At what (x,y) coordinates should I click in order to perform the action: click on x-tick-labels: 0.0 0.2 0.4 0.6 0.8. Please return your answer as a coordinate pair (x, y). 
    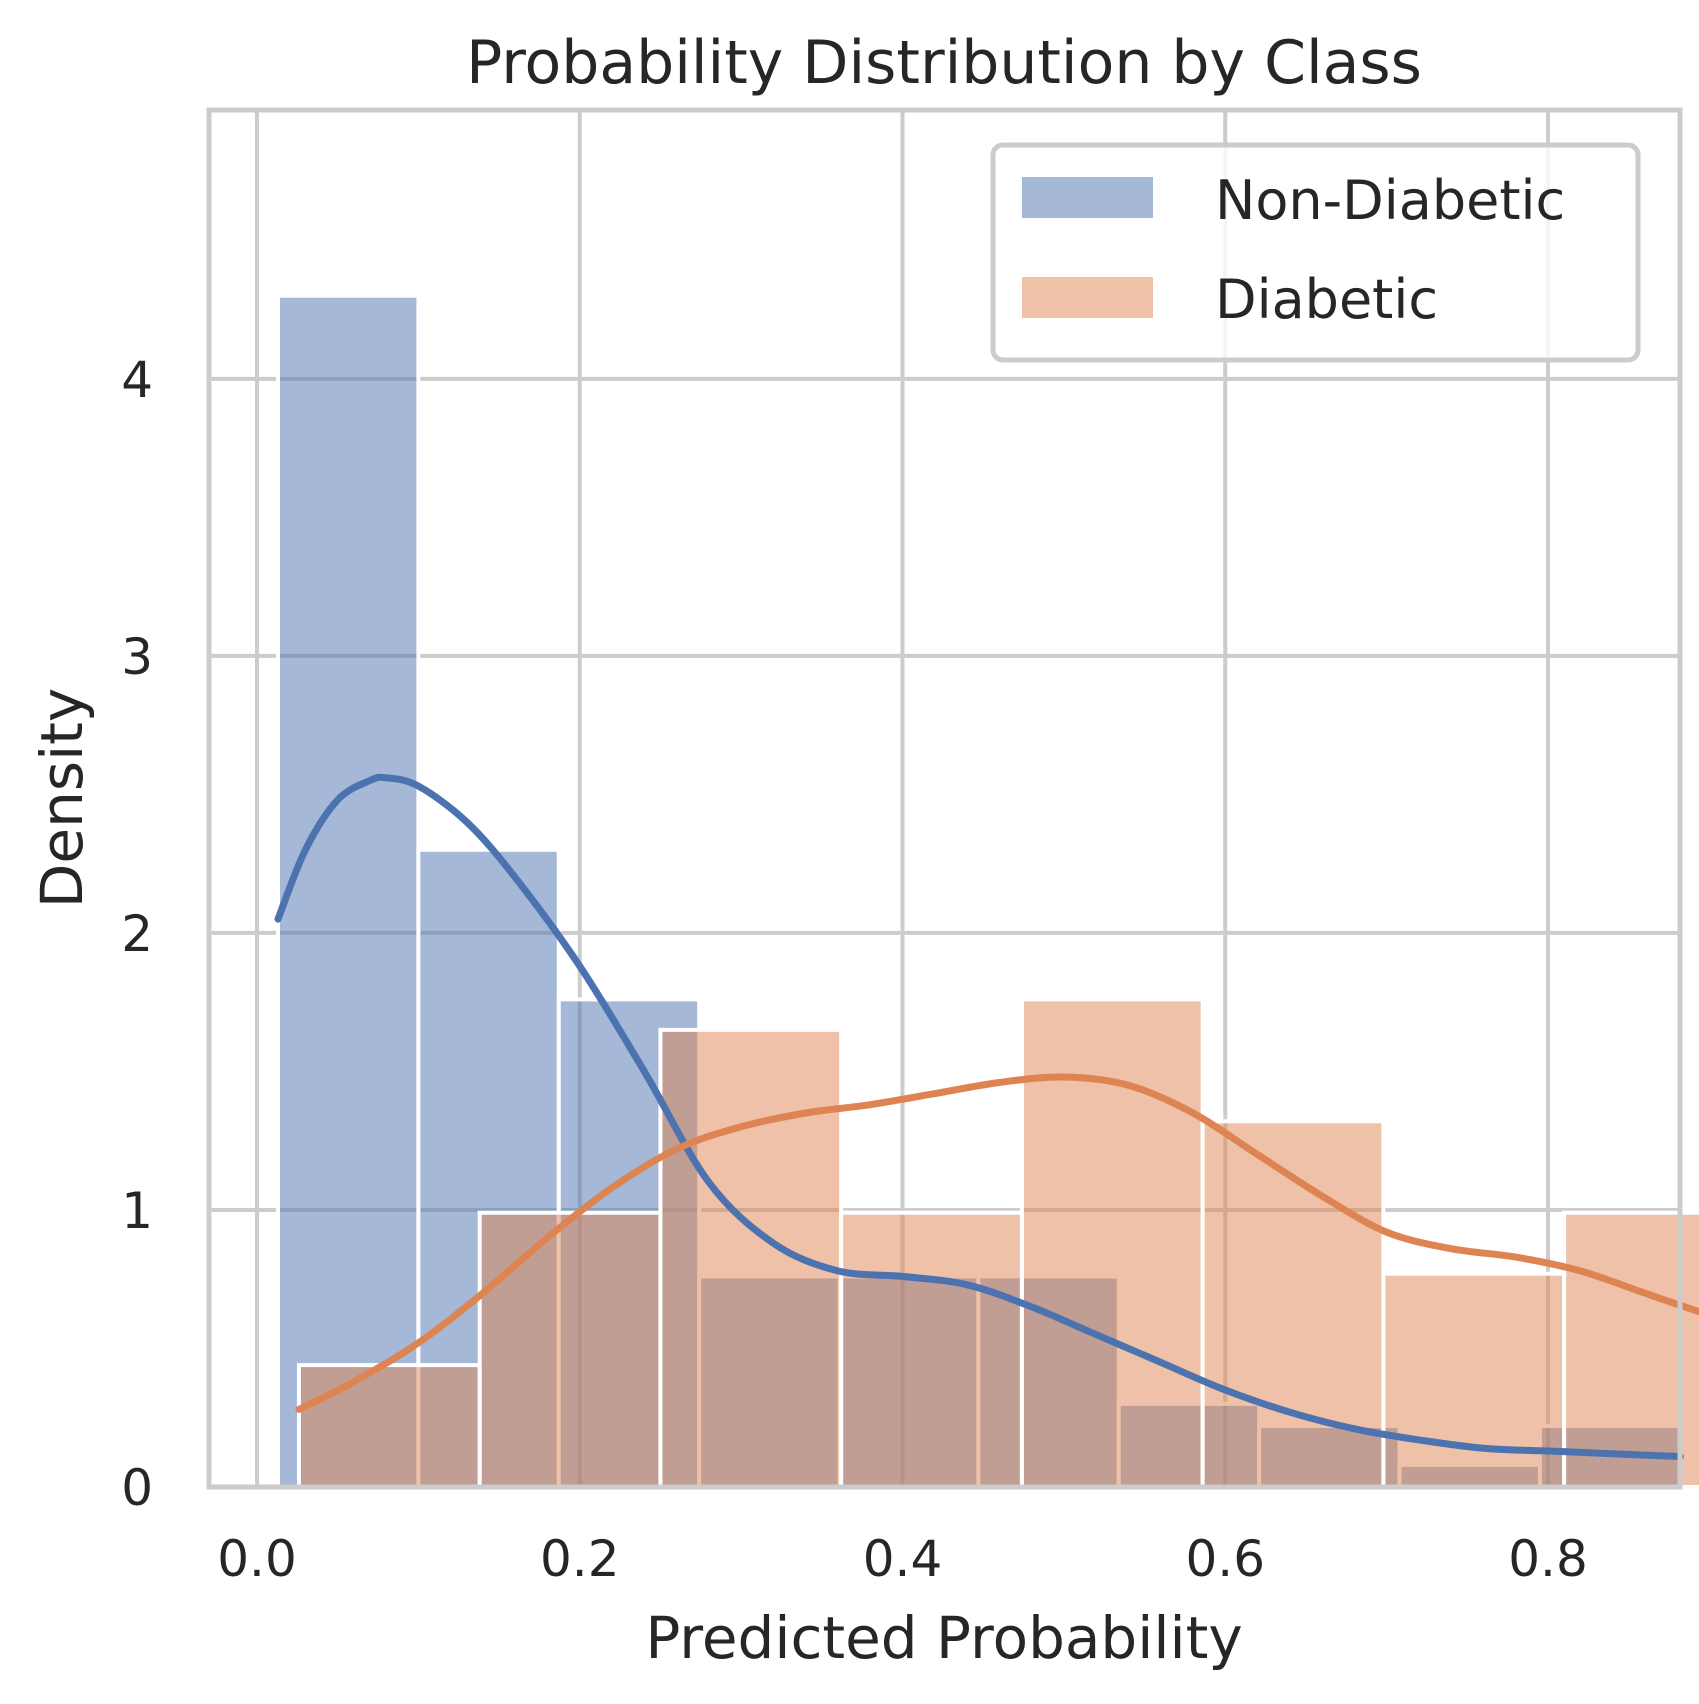
    Looking at the image, I should click on (902, 1559).